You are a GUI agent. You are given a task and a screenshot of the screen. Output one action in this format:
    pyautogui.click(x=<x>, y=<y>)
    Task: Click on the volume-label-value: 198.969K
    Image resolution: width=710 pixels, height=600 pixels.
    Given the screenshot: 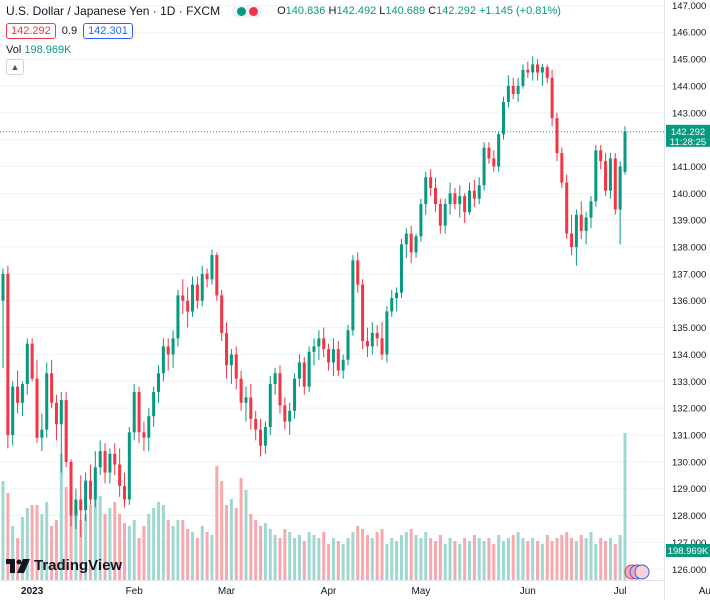 What is the action you would take?
    pyautogui.click(x=688, y=551)
    